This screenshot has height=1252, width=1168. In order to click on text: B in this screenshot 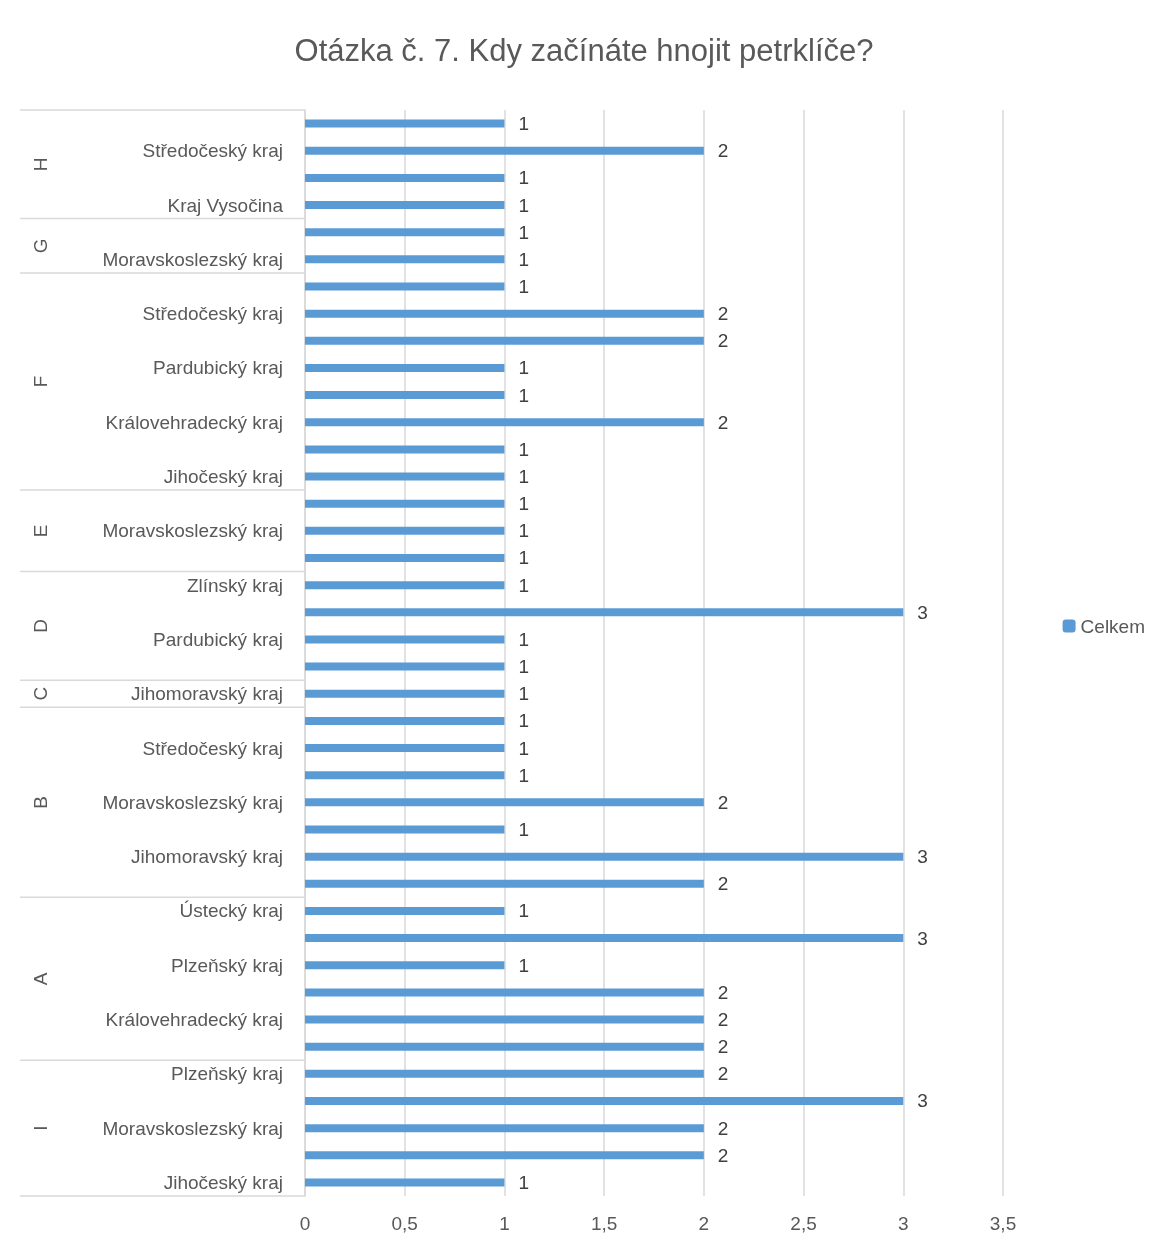, I will do `click(40, 802)`.